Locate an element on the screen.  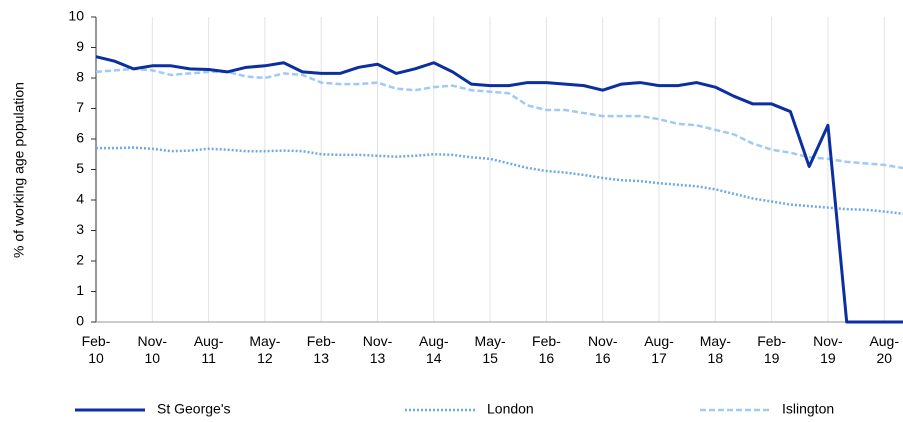
y-tick-label: 5 is located at coordinates (80, 168).